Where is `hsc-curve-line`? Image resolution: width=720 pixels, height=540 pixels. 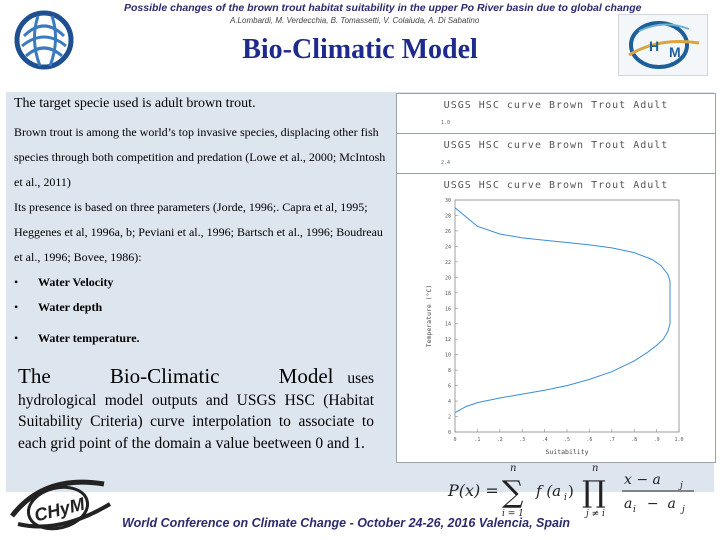
hsc-curve-line is located at coordinates (562, 310).